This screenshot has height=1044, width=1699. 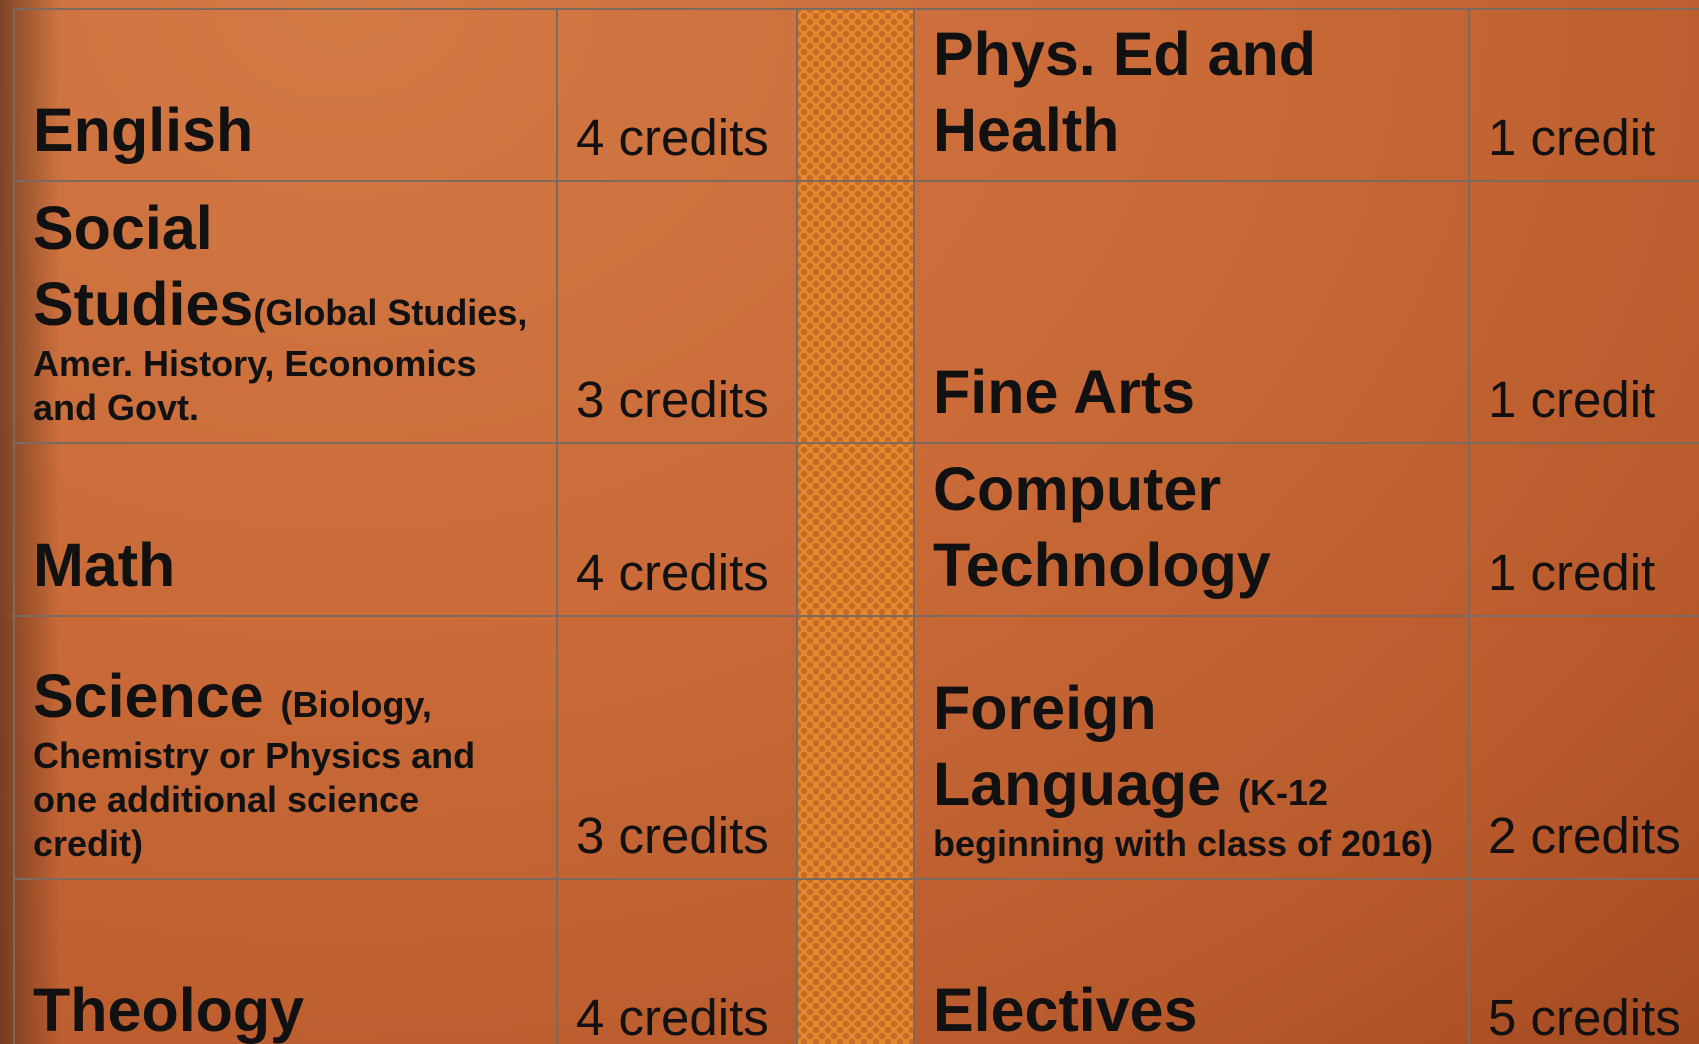 What do you see at coordinates (285, 130) in the screenshot?
I see `subject-text: English` at bounding box center [285, 130].